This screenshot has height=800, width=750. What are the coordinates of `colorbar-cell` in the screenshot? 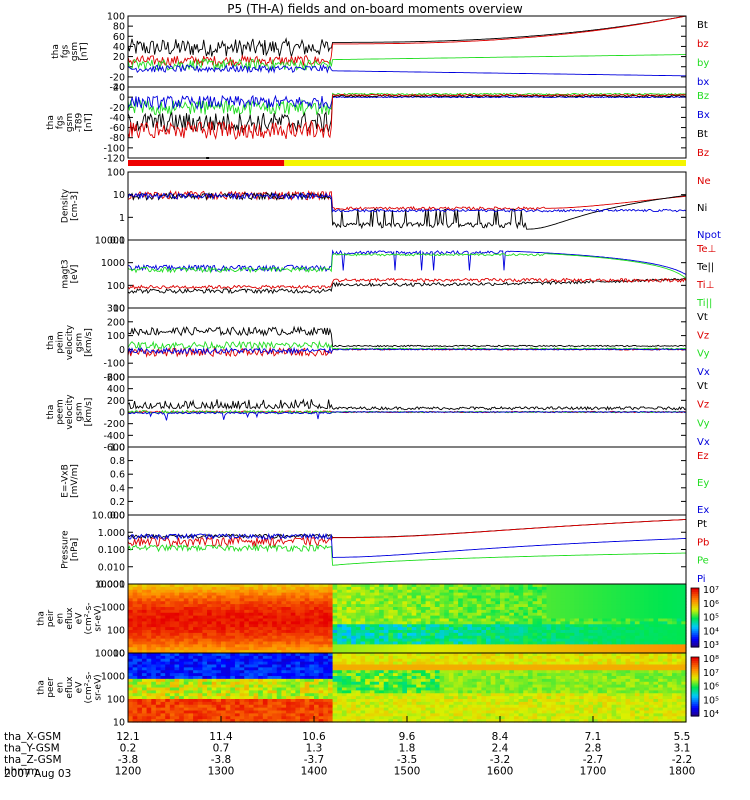 It's located at (695, 605).